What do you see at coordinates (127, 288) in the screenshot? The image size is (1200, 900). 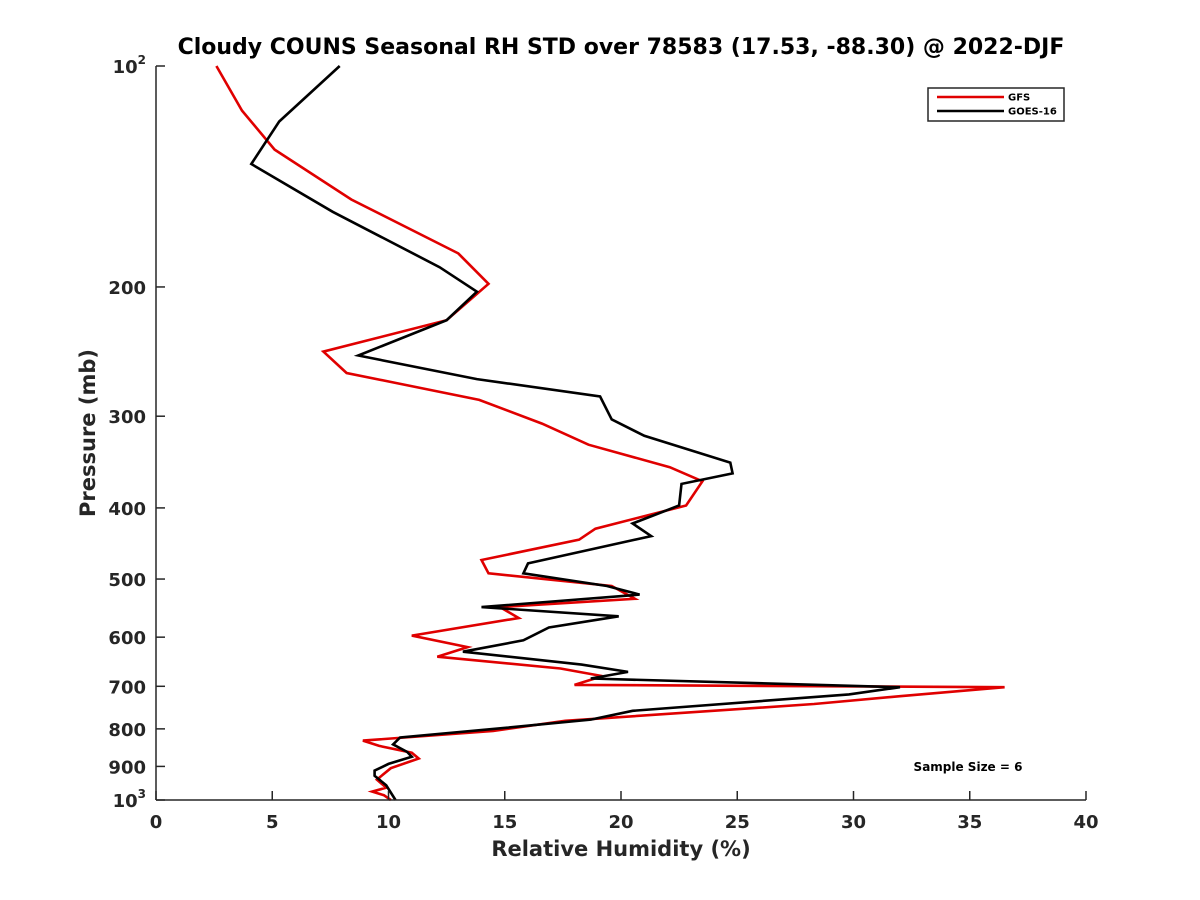 I see `y-tick-label: 200` at bounding box center [127, 288].